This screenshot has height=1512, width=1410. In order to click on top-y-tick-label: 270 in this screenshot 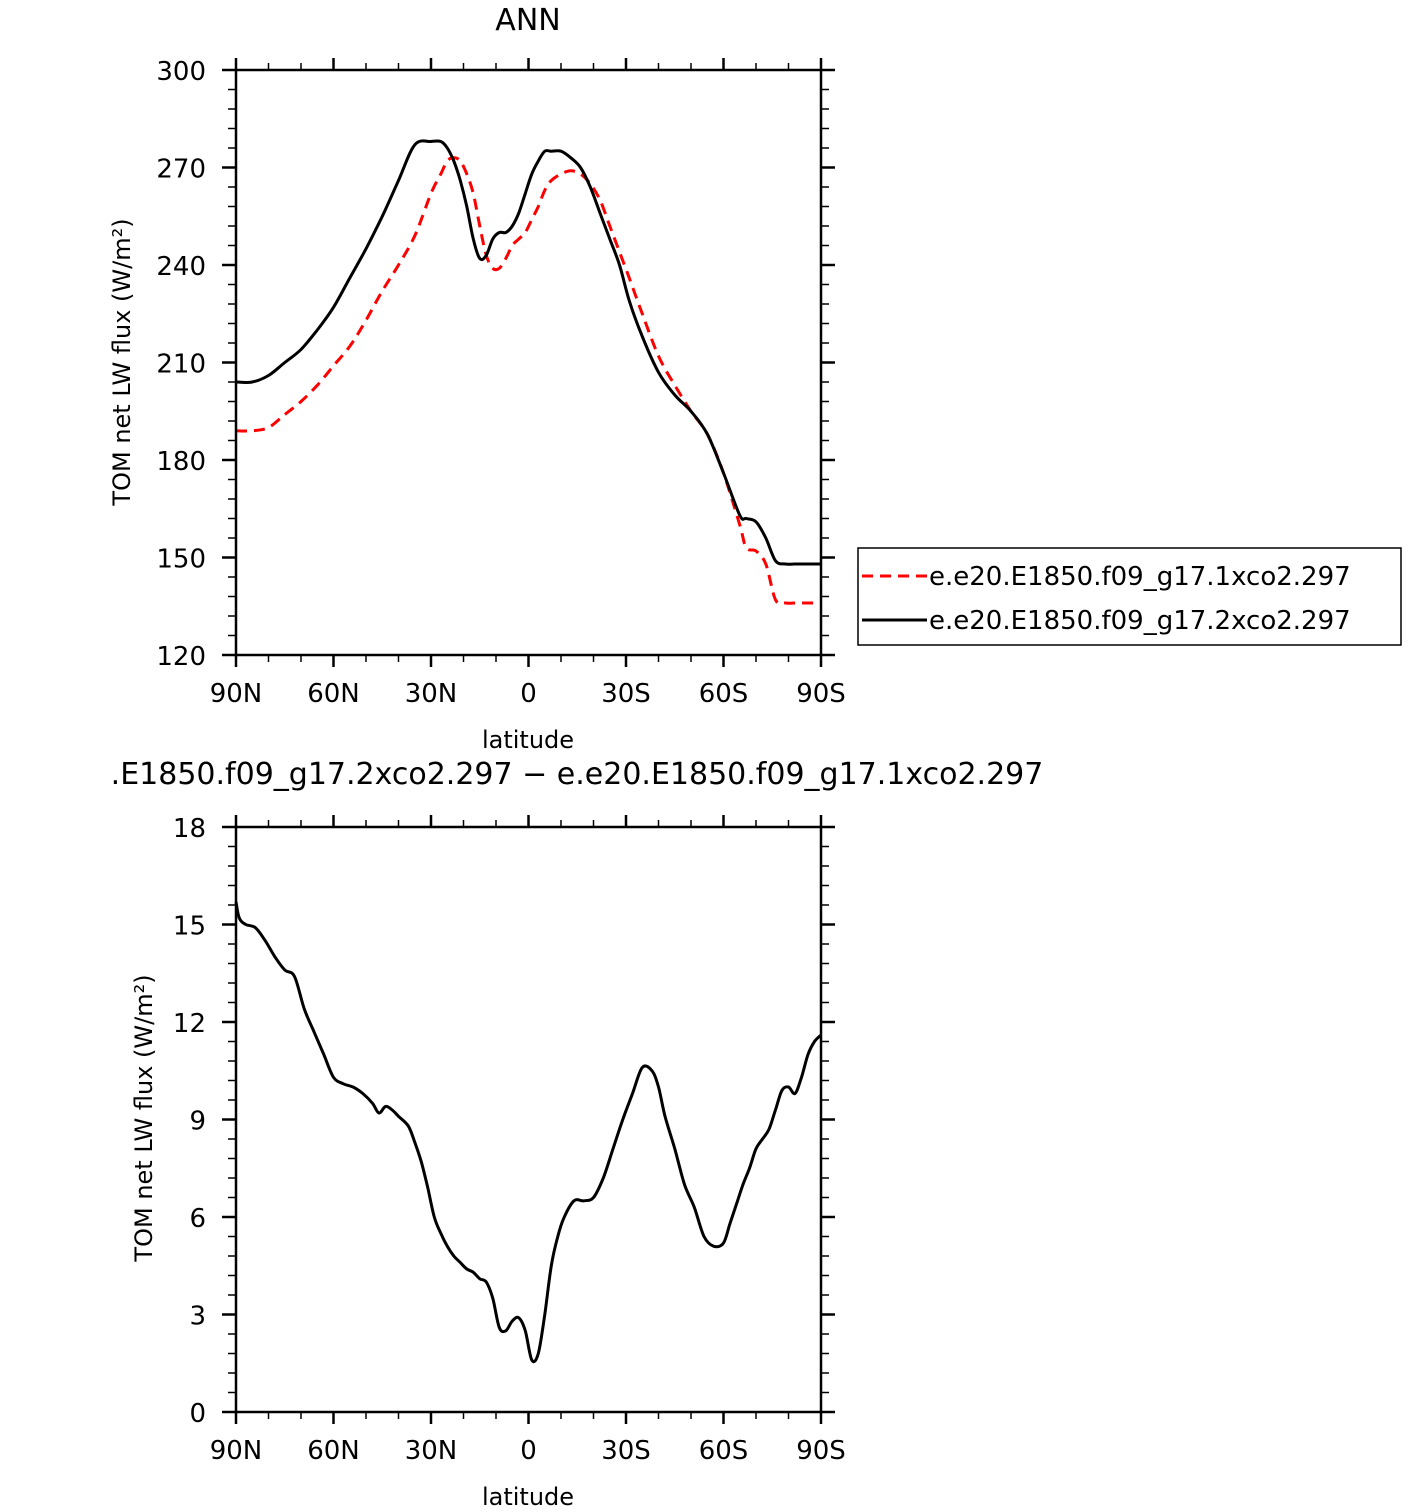, I will do `click(181, 170)`.